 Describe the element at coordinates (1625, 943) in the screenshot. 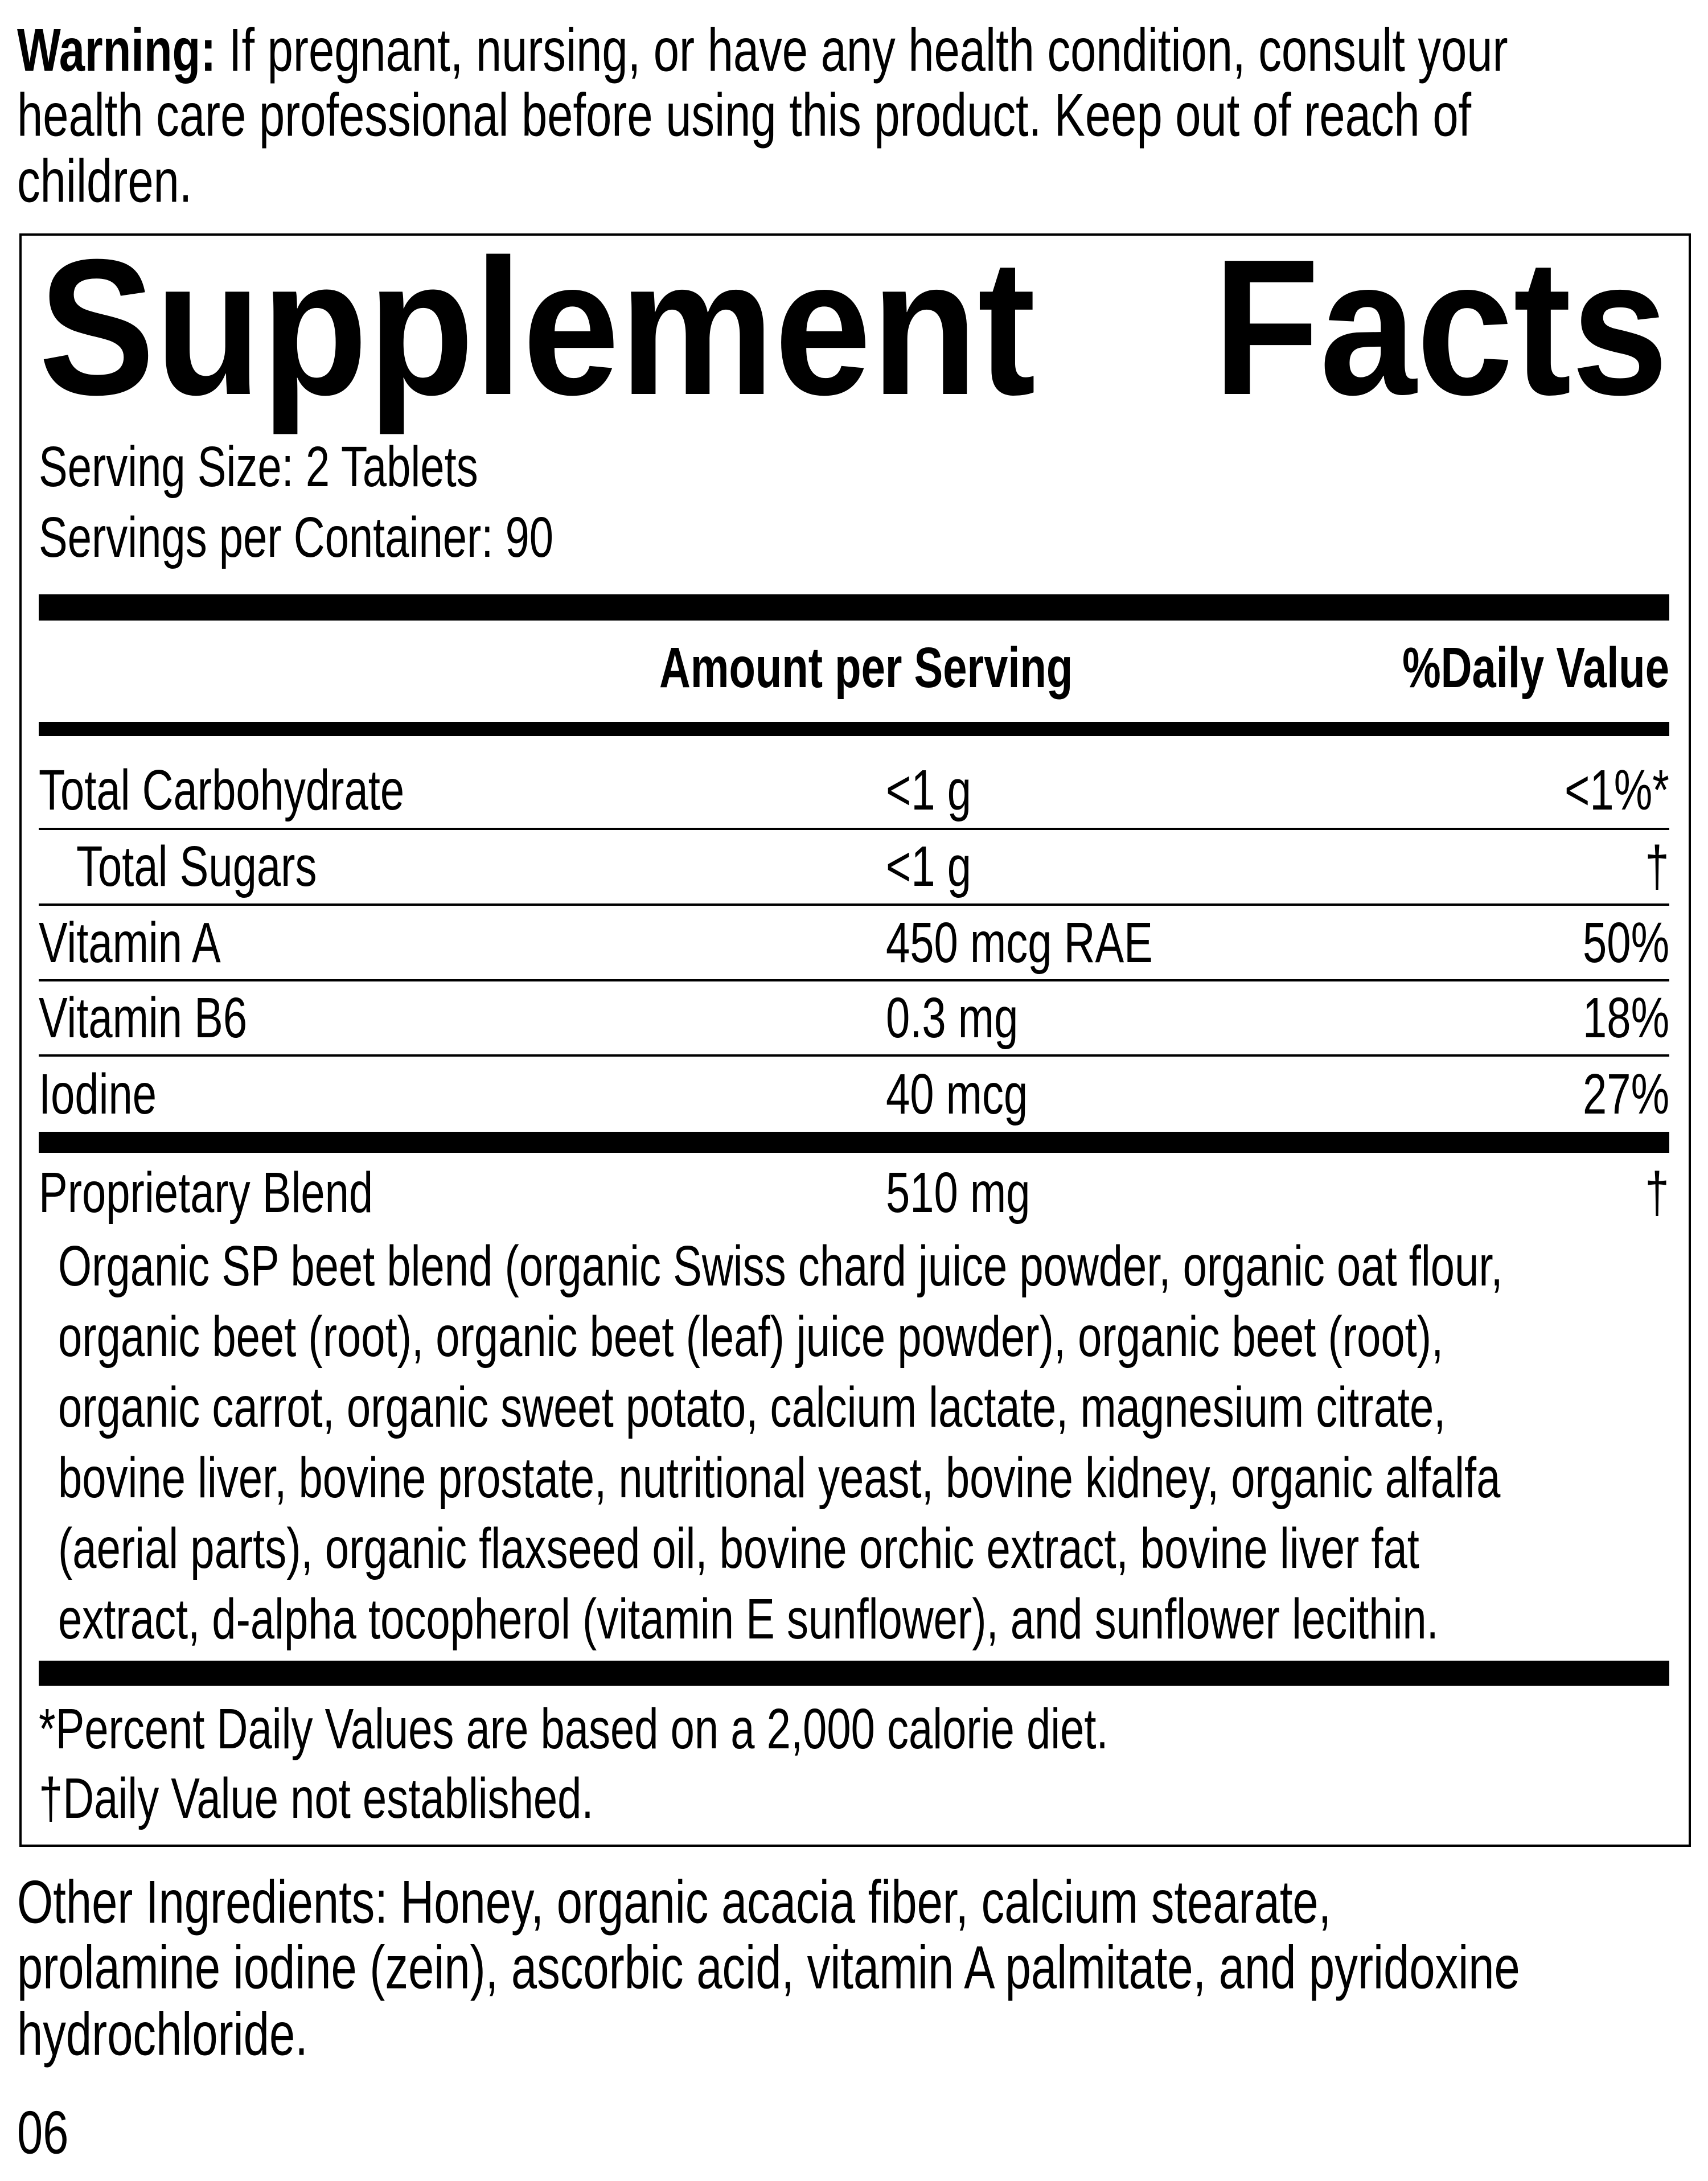

I see `nutrient-dv: 50%` at that location.